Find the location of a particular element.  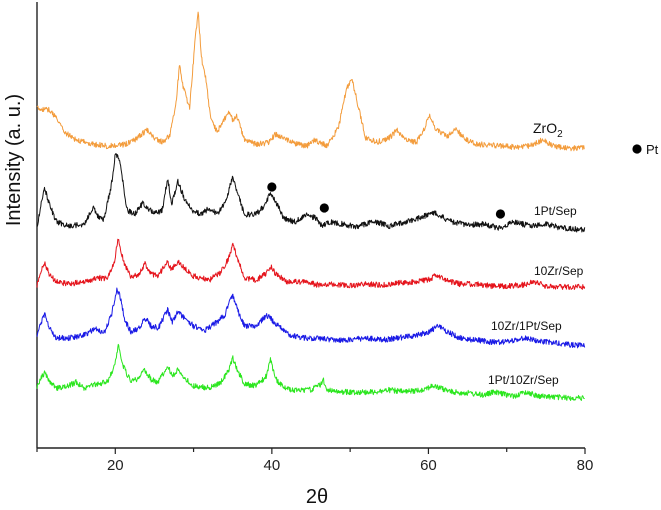

series-10zr-1pt-sep-line is located at coordinates (311, 318).